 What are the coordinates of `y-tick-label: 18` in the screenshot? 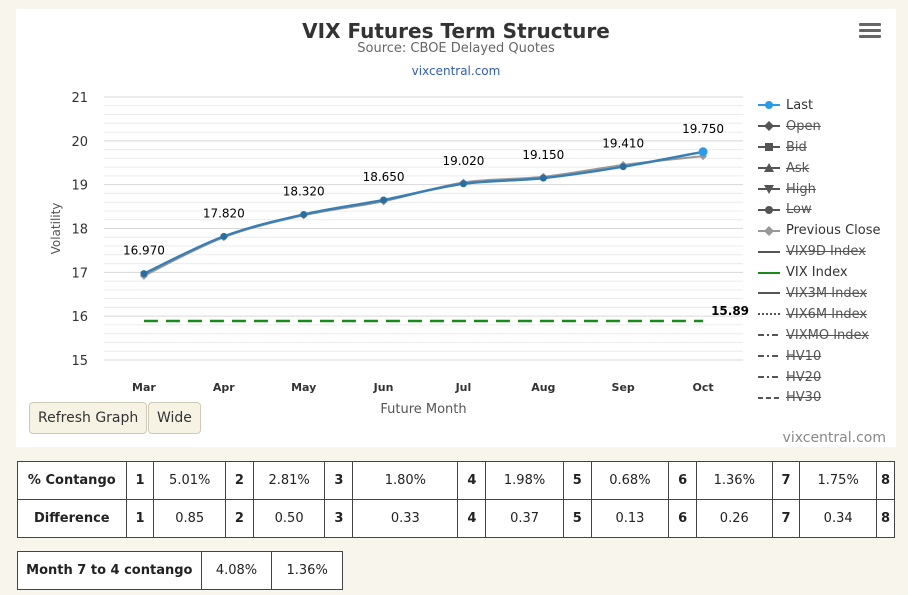 It's located at (79, 230).